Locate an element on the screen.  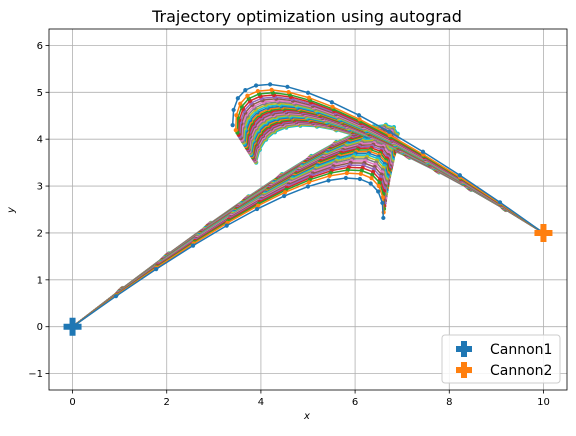
y-tick-label: 4 is located at coordinates (40, 140).